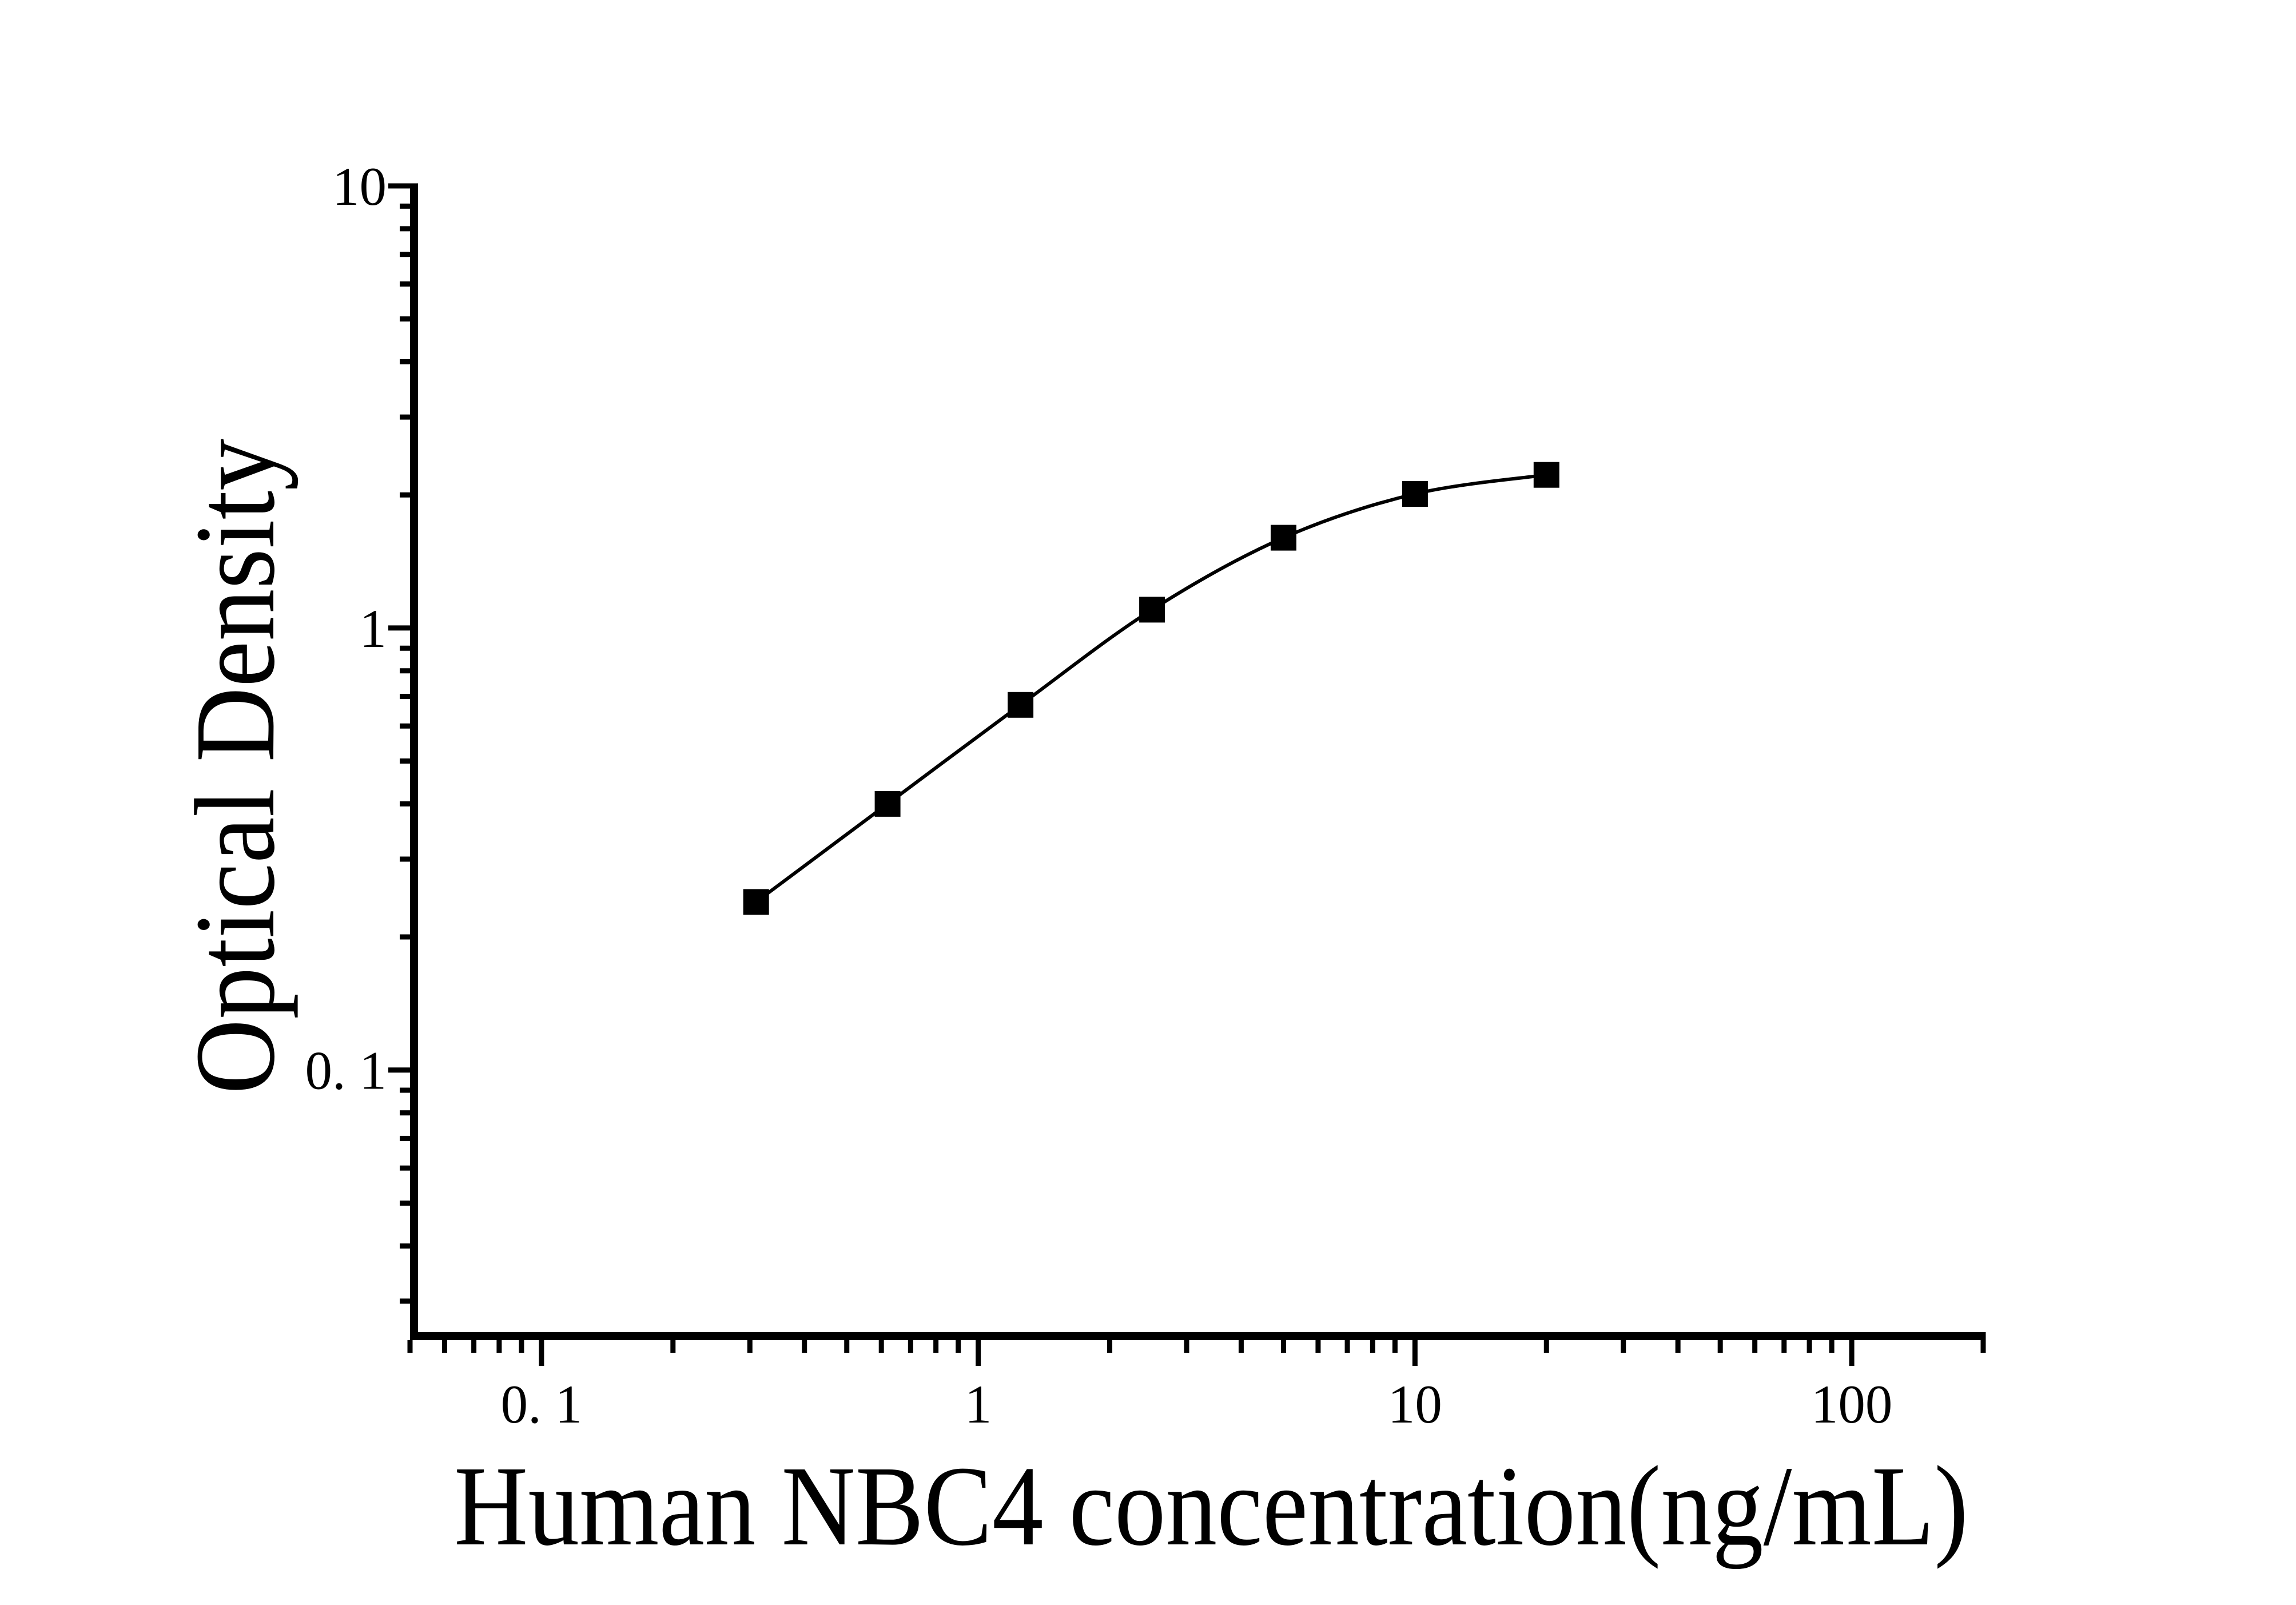 The image size is (2296, 1605). What do you see at coordinates (359, 186) in the screenshot?
I see `y-tick-label: 10` at bounding box center [359, 186].